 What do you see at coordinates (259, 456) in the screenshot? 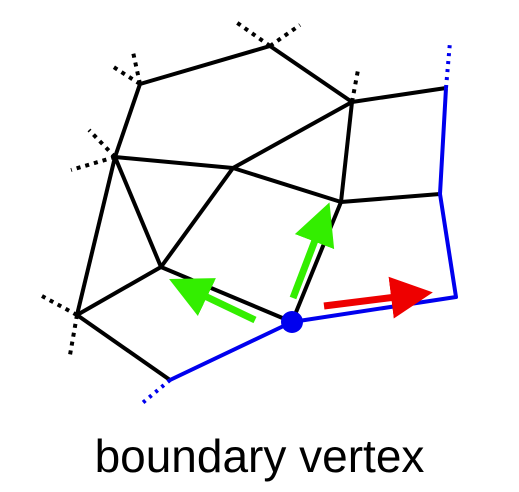
I see `caption: boundary vertex` at bounding box center [259, 456].